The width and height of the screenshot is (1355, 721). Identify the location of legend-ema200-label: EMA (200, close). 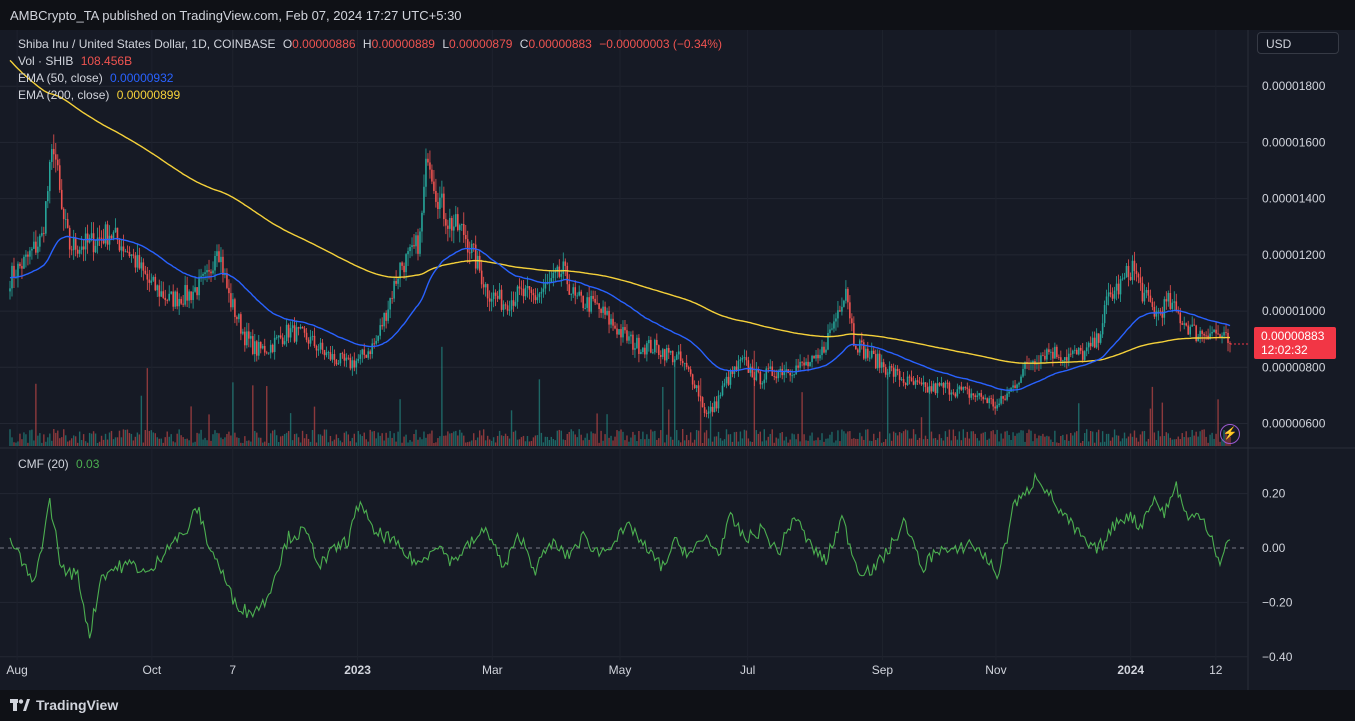
(64, 95).